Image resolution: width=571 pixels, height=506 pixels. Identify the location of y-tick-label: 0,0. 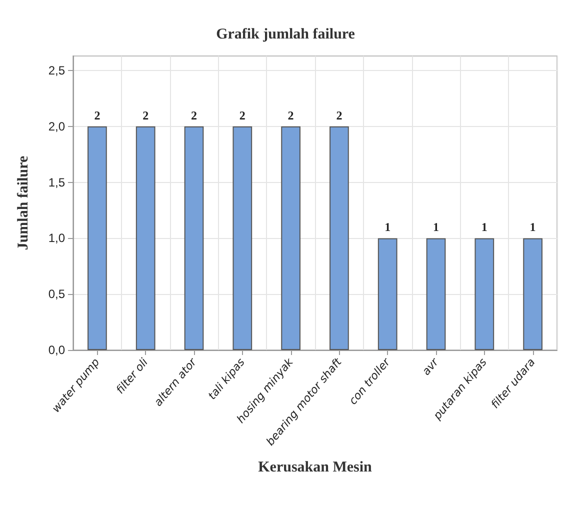
(57, 350).